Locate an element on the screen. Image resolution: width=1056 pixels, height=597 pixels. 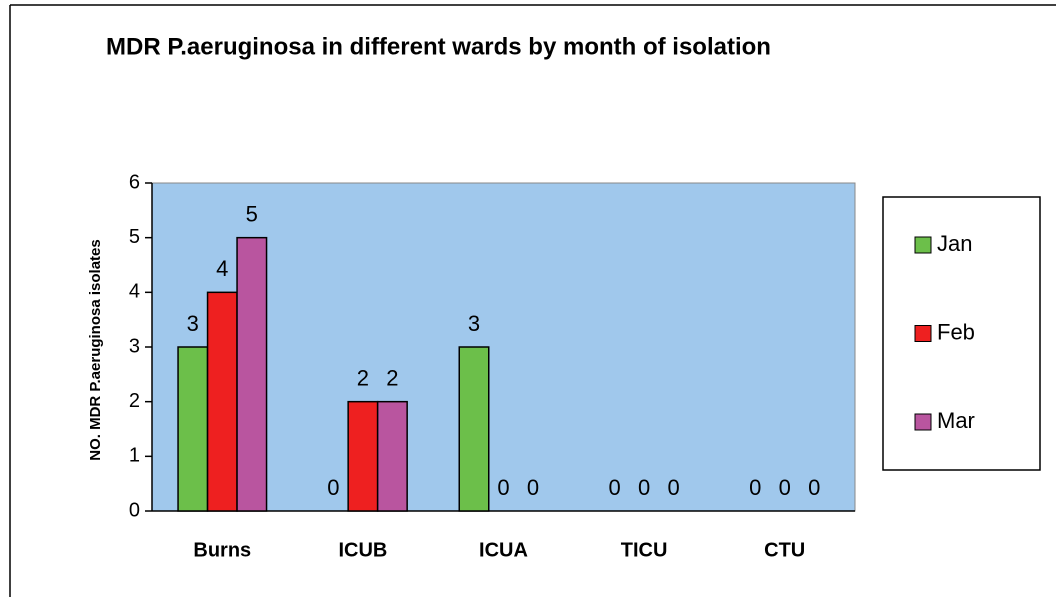
y-tick-label: 3 is located at coordinates (134, 346).